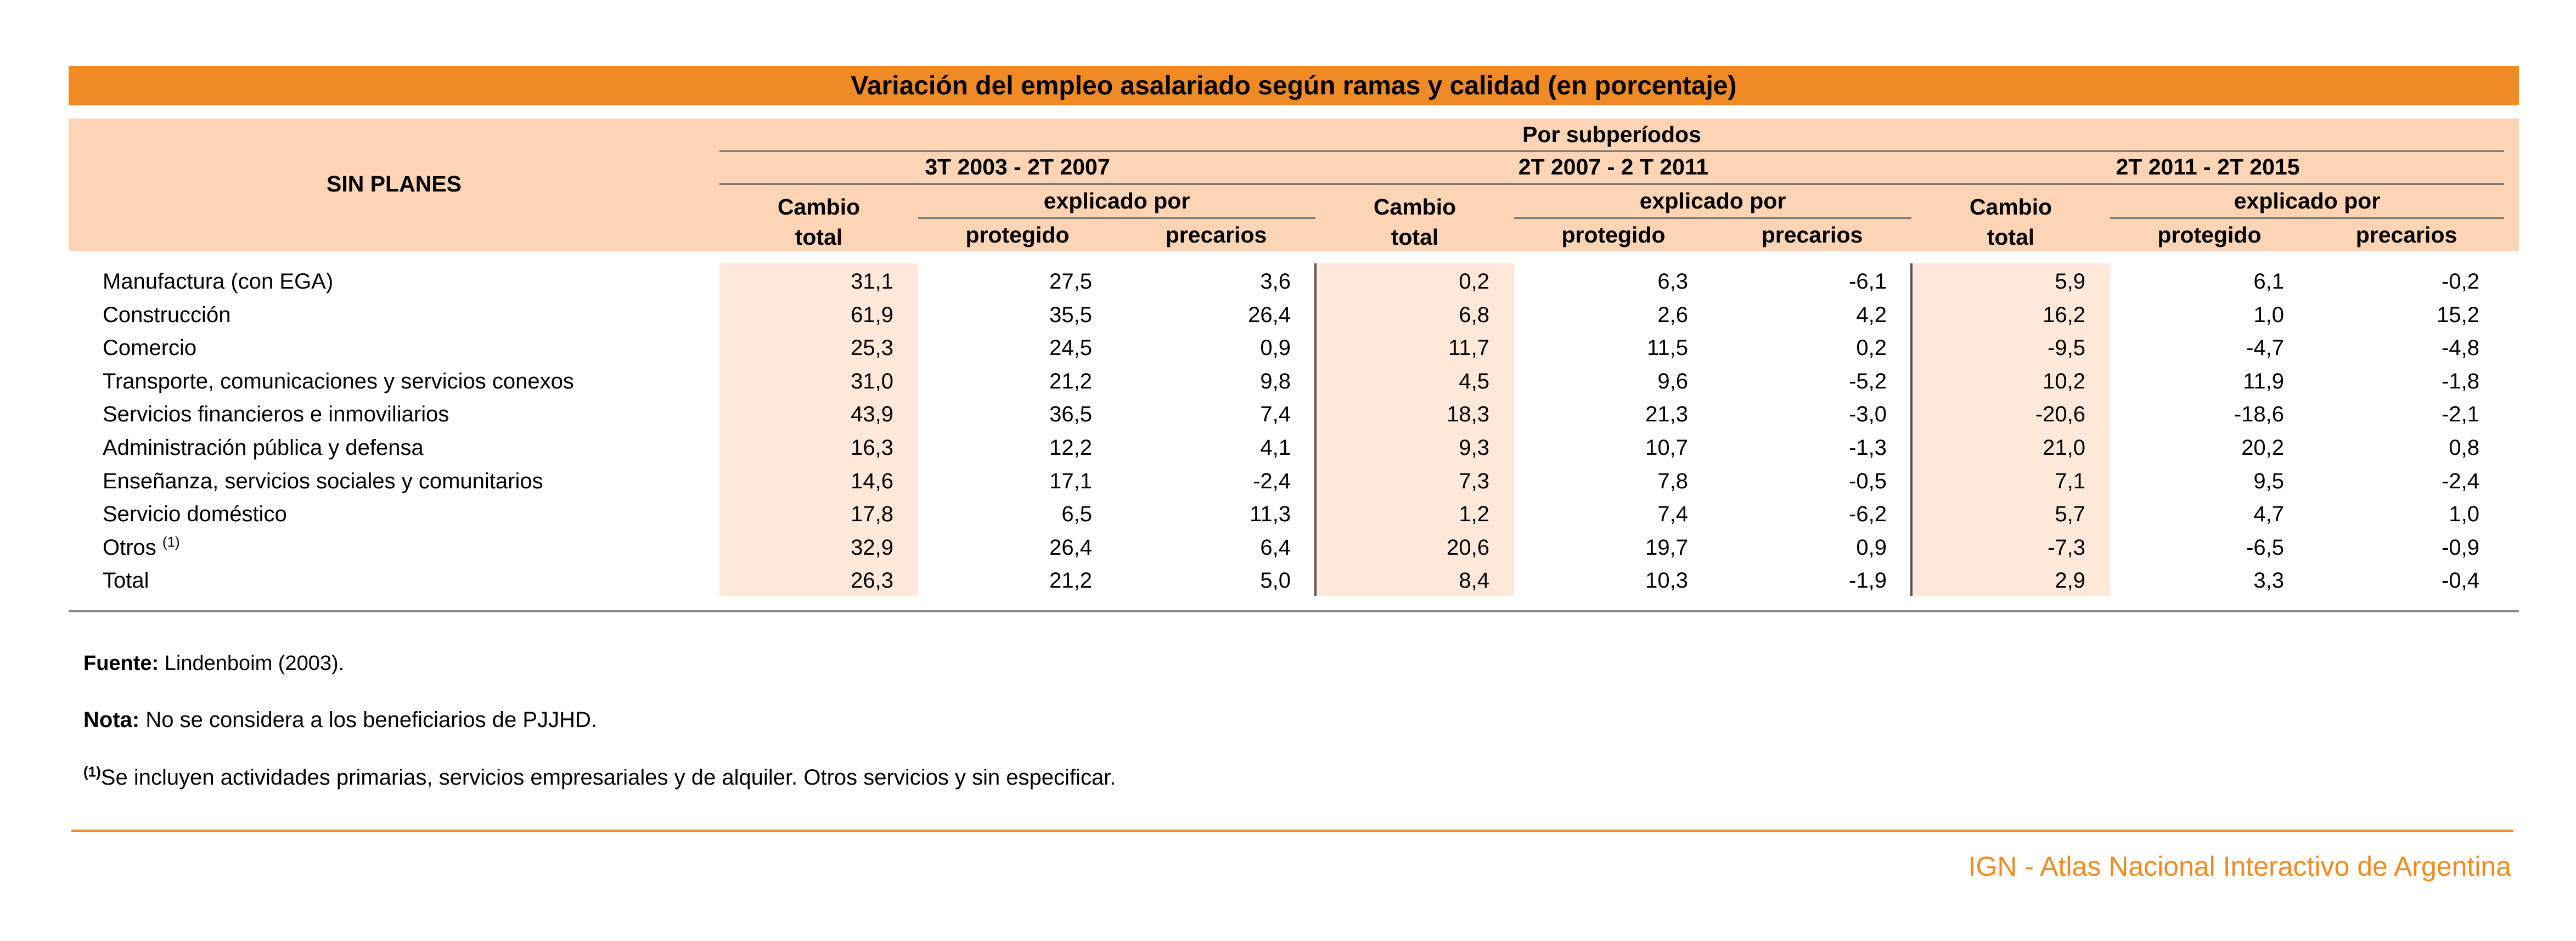 The height and width of the screenshot is (941, 2576). I want to click on table-cell: 16,3, so click(872, 448).